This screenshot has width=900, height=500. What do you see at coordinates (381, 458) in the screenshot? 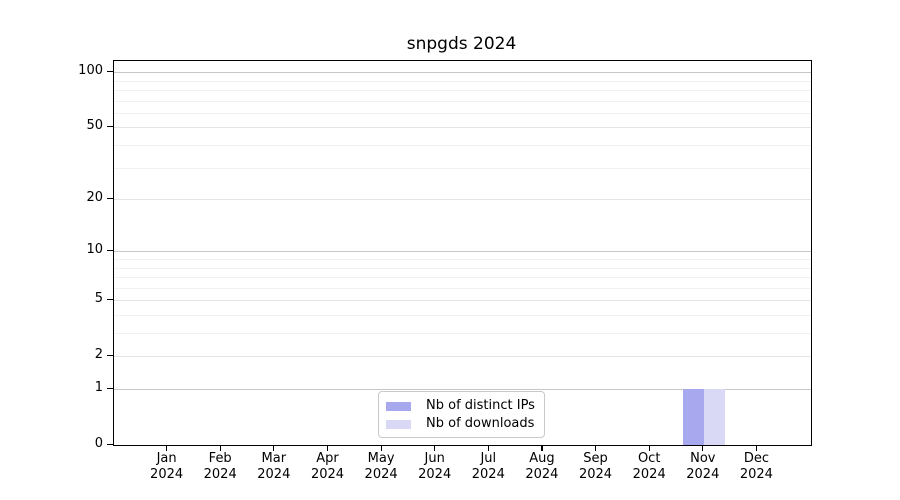
I see `x-tick-label-line: May` at bounding box center [381, 458].